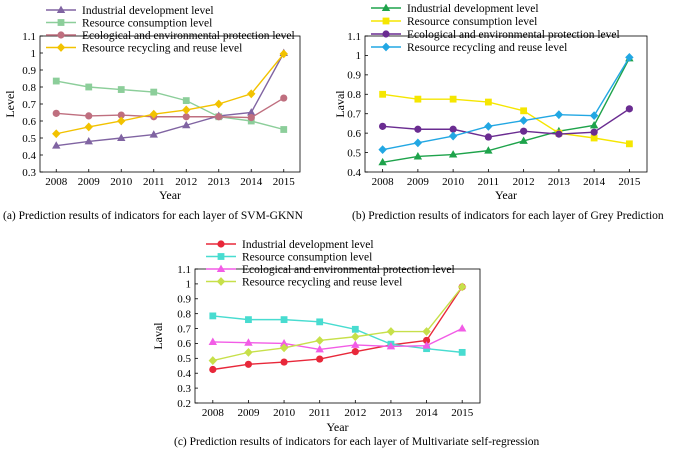 Image resolution: width=685 pixels, height=450 pixels. I want to click on y-axis-label: Laval, so click(158, 336).